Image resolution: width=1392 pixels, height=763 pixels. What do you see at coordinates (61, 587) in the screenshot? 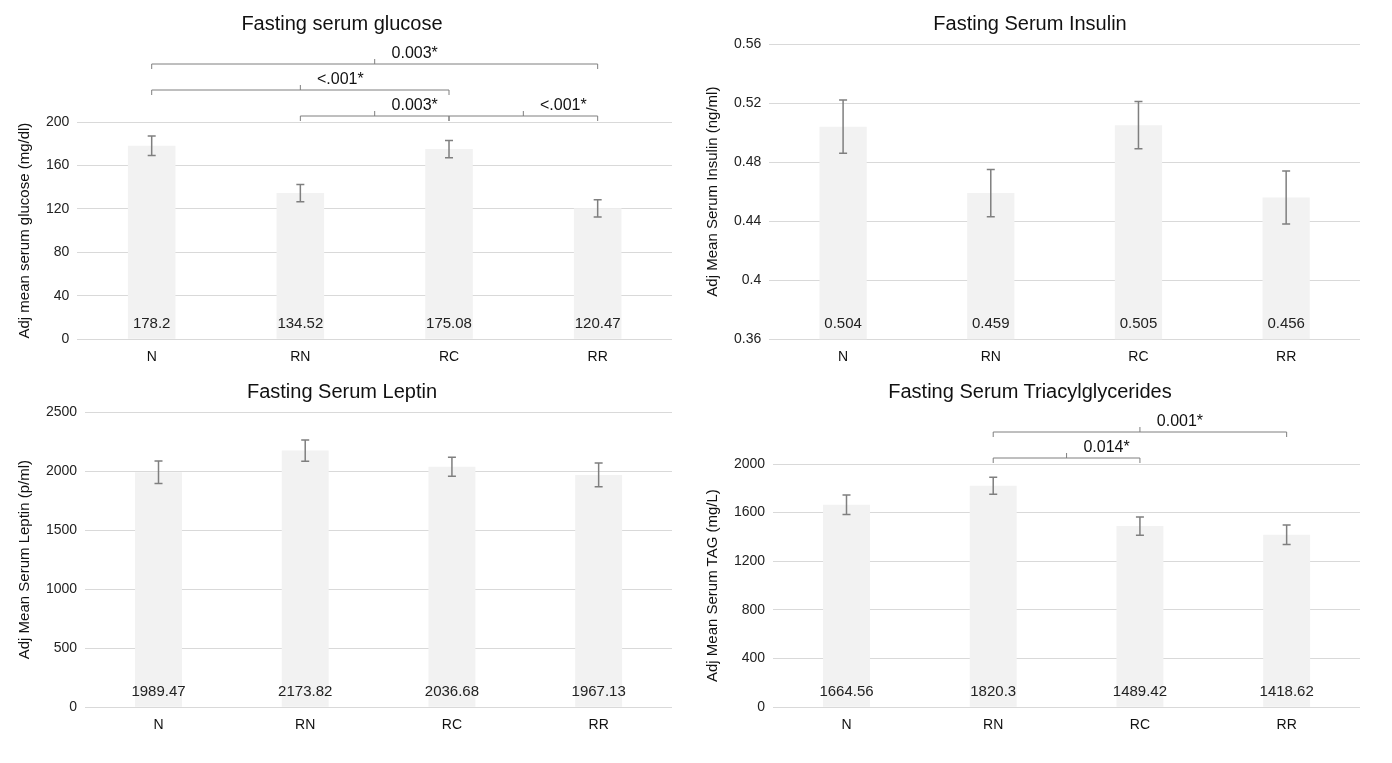
I see `y-tick-label: 1000` at bounding box center [61, 587].